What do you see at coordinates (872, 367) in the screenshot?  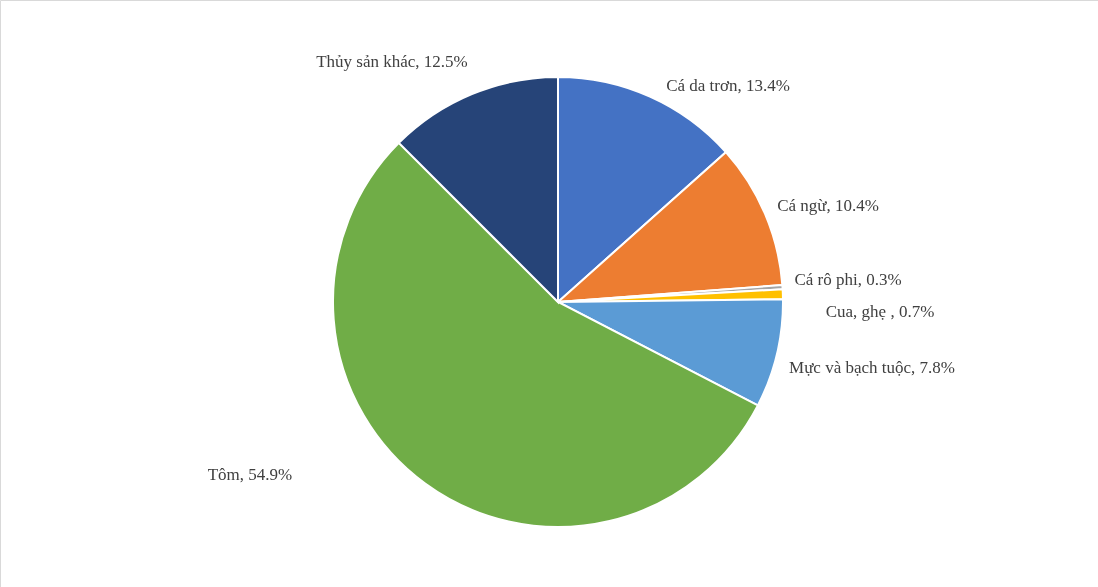 I see `slice-label: Mực và bạch tuộc, 7.8%` at bounding box center [872, 367].